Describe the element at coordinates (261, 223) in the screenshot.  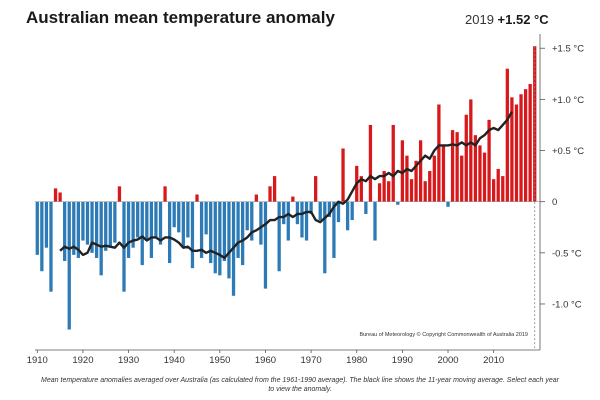
I see `anomaly-bar-1959` at that location.